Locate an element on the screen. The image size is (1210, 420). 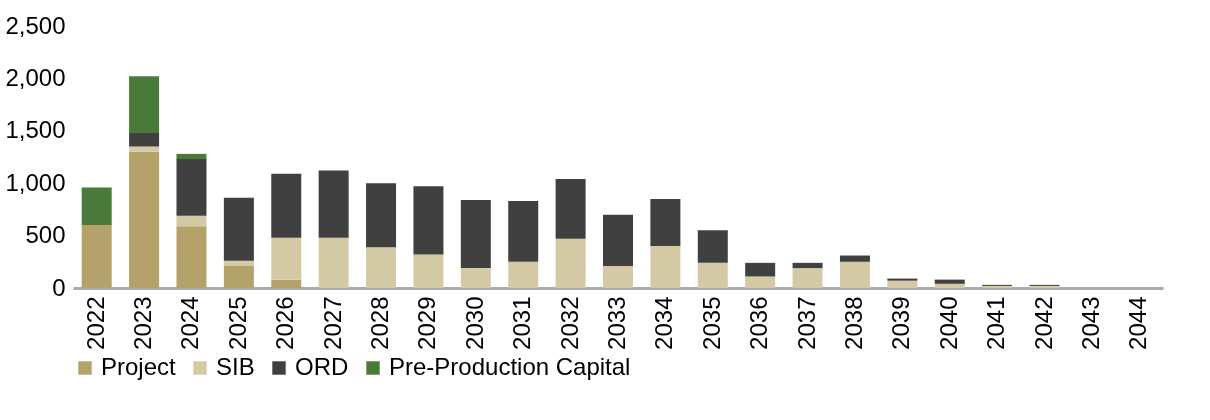
x-tick-label: 2043 is located at coordinates (1090, 323).